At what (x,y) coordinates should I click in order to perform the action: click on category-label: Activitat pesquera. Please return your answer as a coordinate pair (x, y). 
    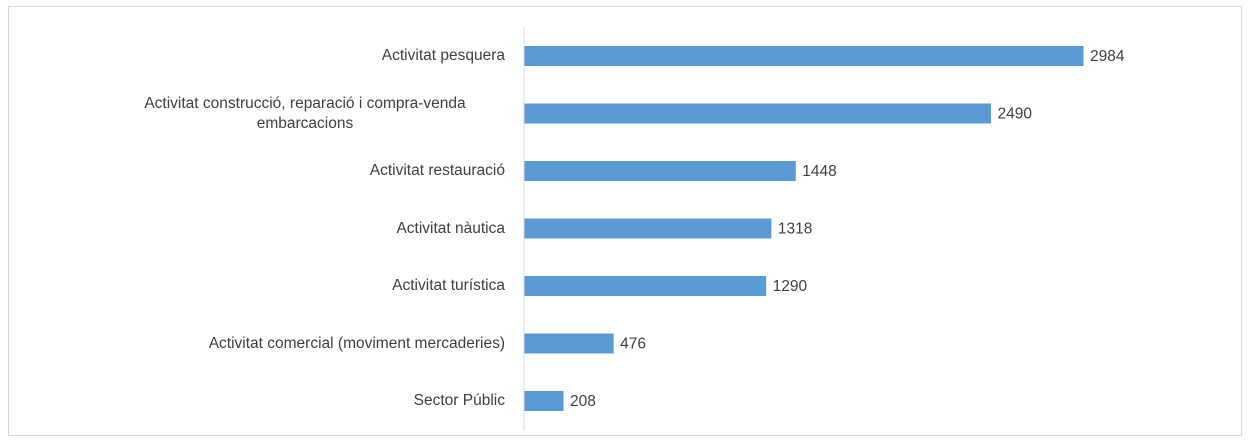
    Looking at the image, I should click on (443, 56).